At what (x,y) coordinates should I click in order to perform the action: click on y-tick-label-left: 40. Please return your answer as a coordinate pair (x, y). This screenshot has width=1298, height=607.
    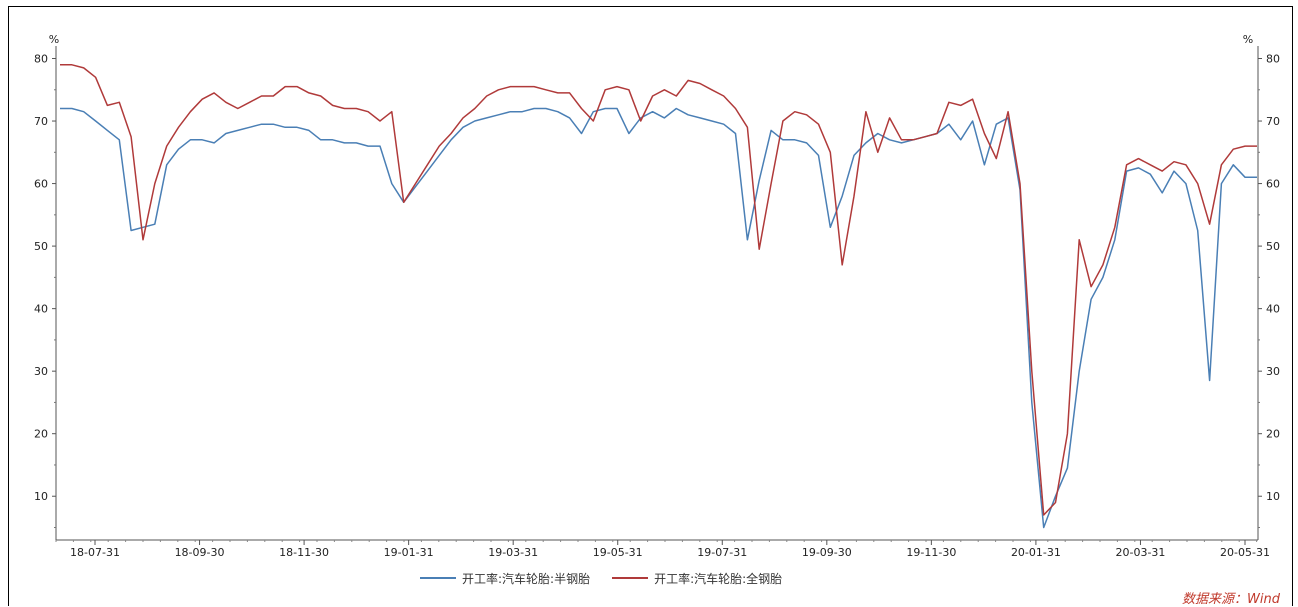
    Looking at the image, I should click on (41, 309).